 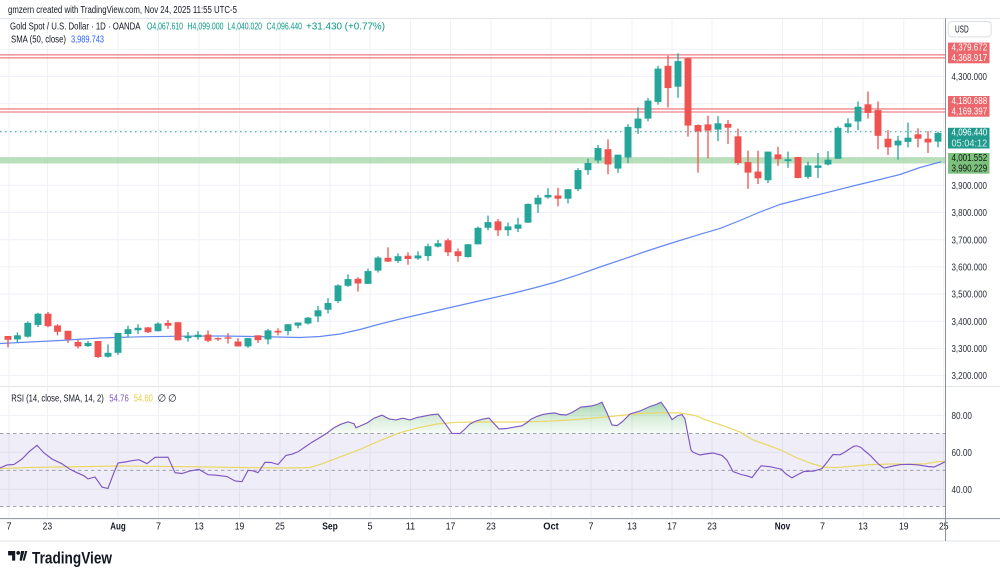 I want to click on svg-text: USD, so click(x=962, y=29).